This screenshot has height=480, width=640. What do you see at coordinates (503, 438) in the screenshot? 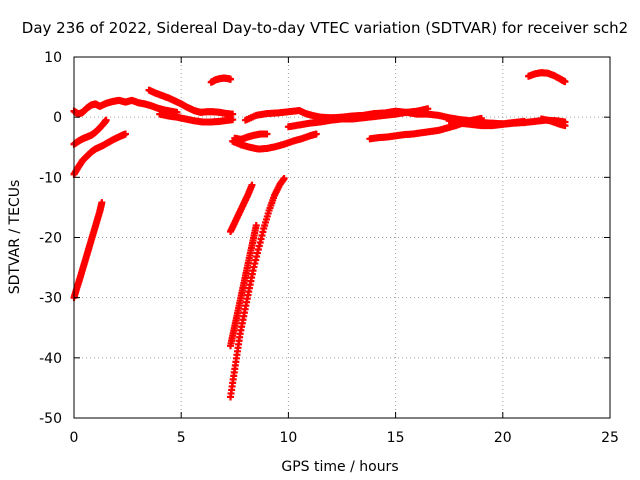
I see `x-tick-label: 20` at bounding box center [503, 438].